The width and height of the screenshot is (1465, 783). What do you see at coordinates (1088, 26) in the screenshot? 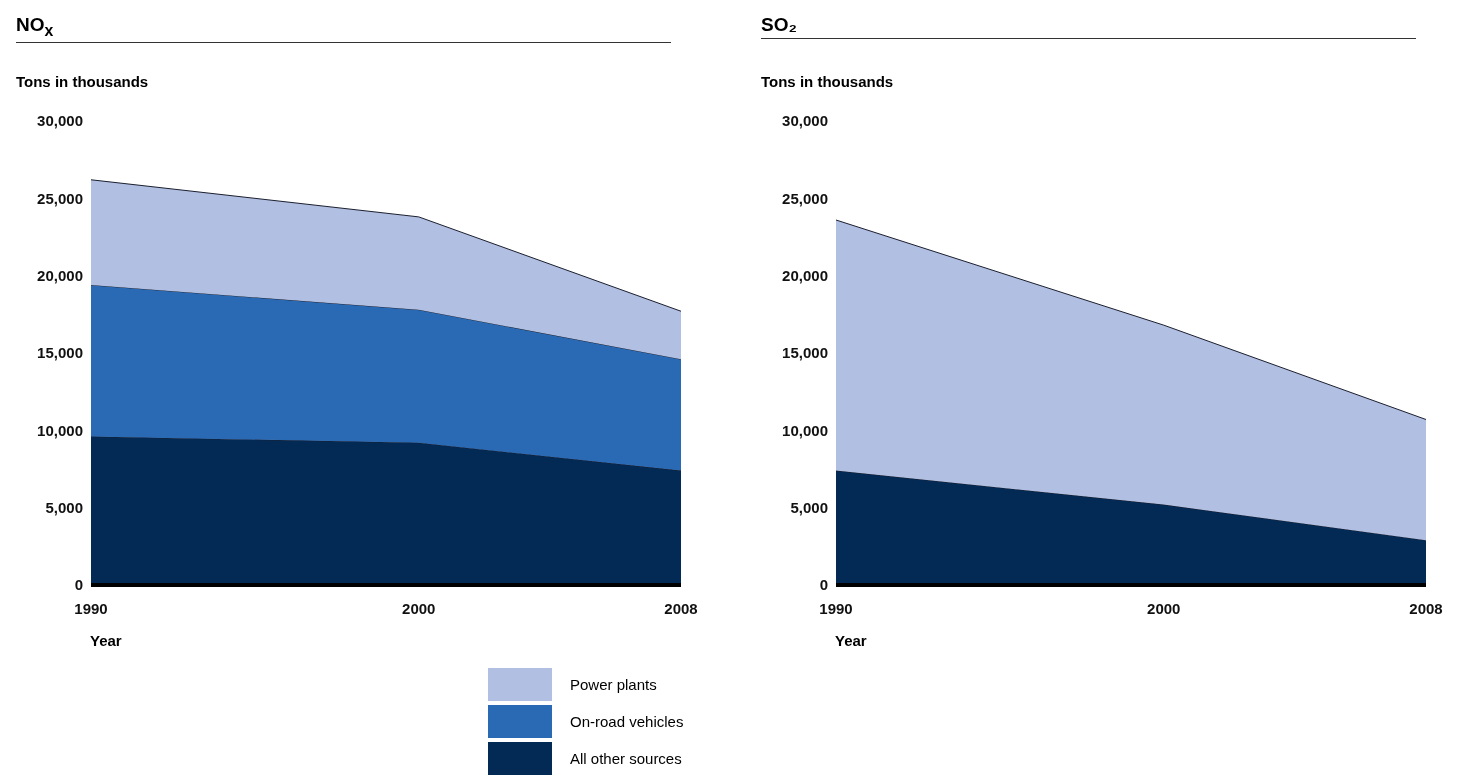
I see `chart-title: SO₂` at bounding box center [1088, 26].